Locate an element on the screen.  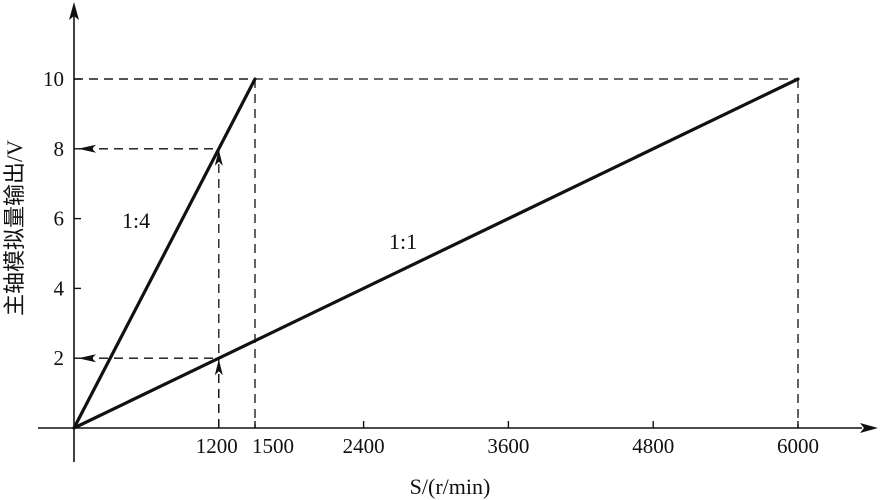
y-axis-label: 主轴模拟量输出/V is located at coordinates (14, 228).